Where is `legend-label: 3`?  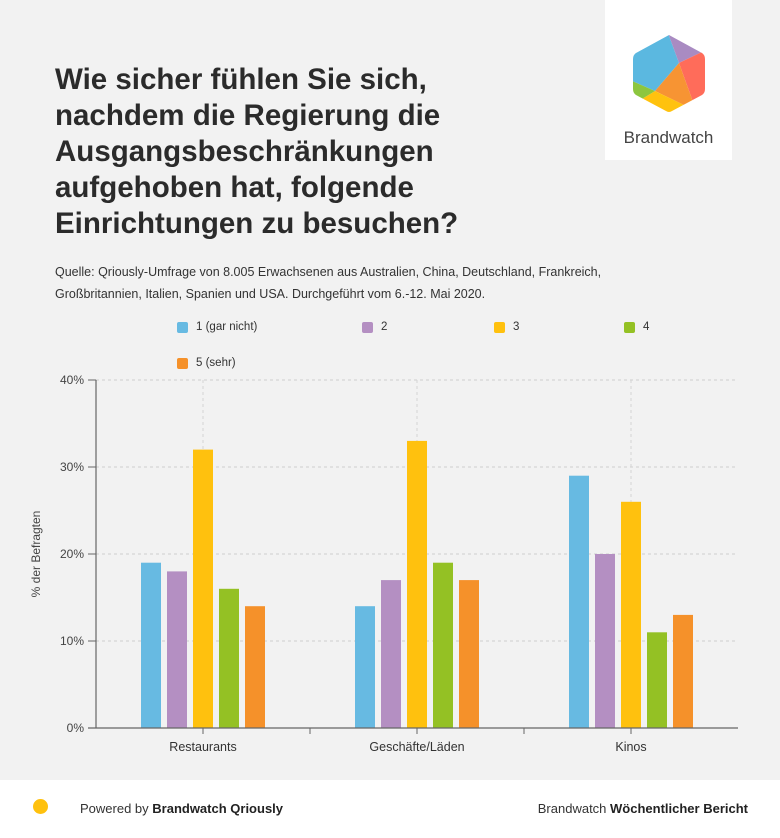
legend-label: 3 is located at coordinates (516, 327).